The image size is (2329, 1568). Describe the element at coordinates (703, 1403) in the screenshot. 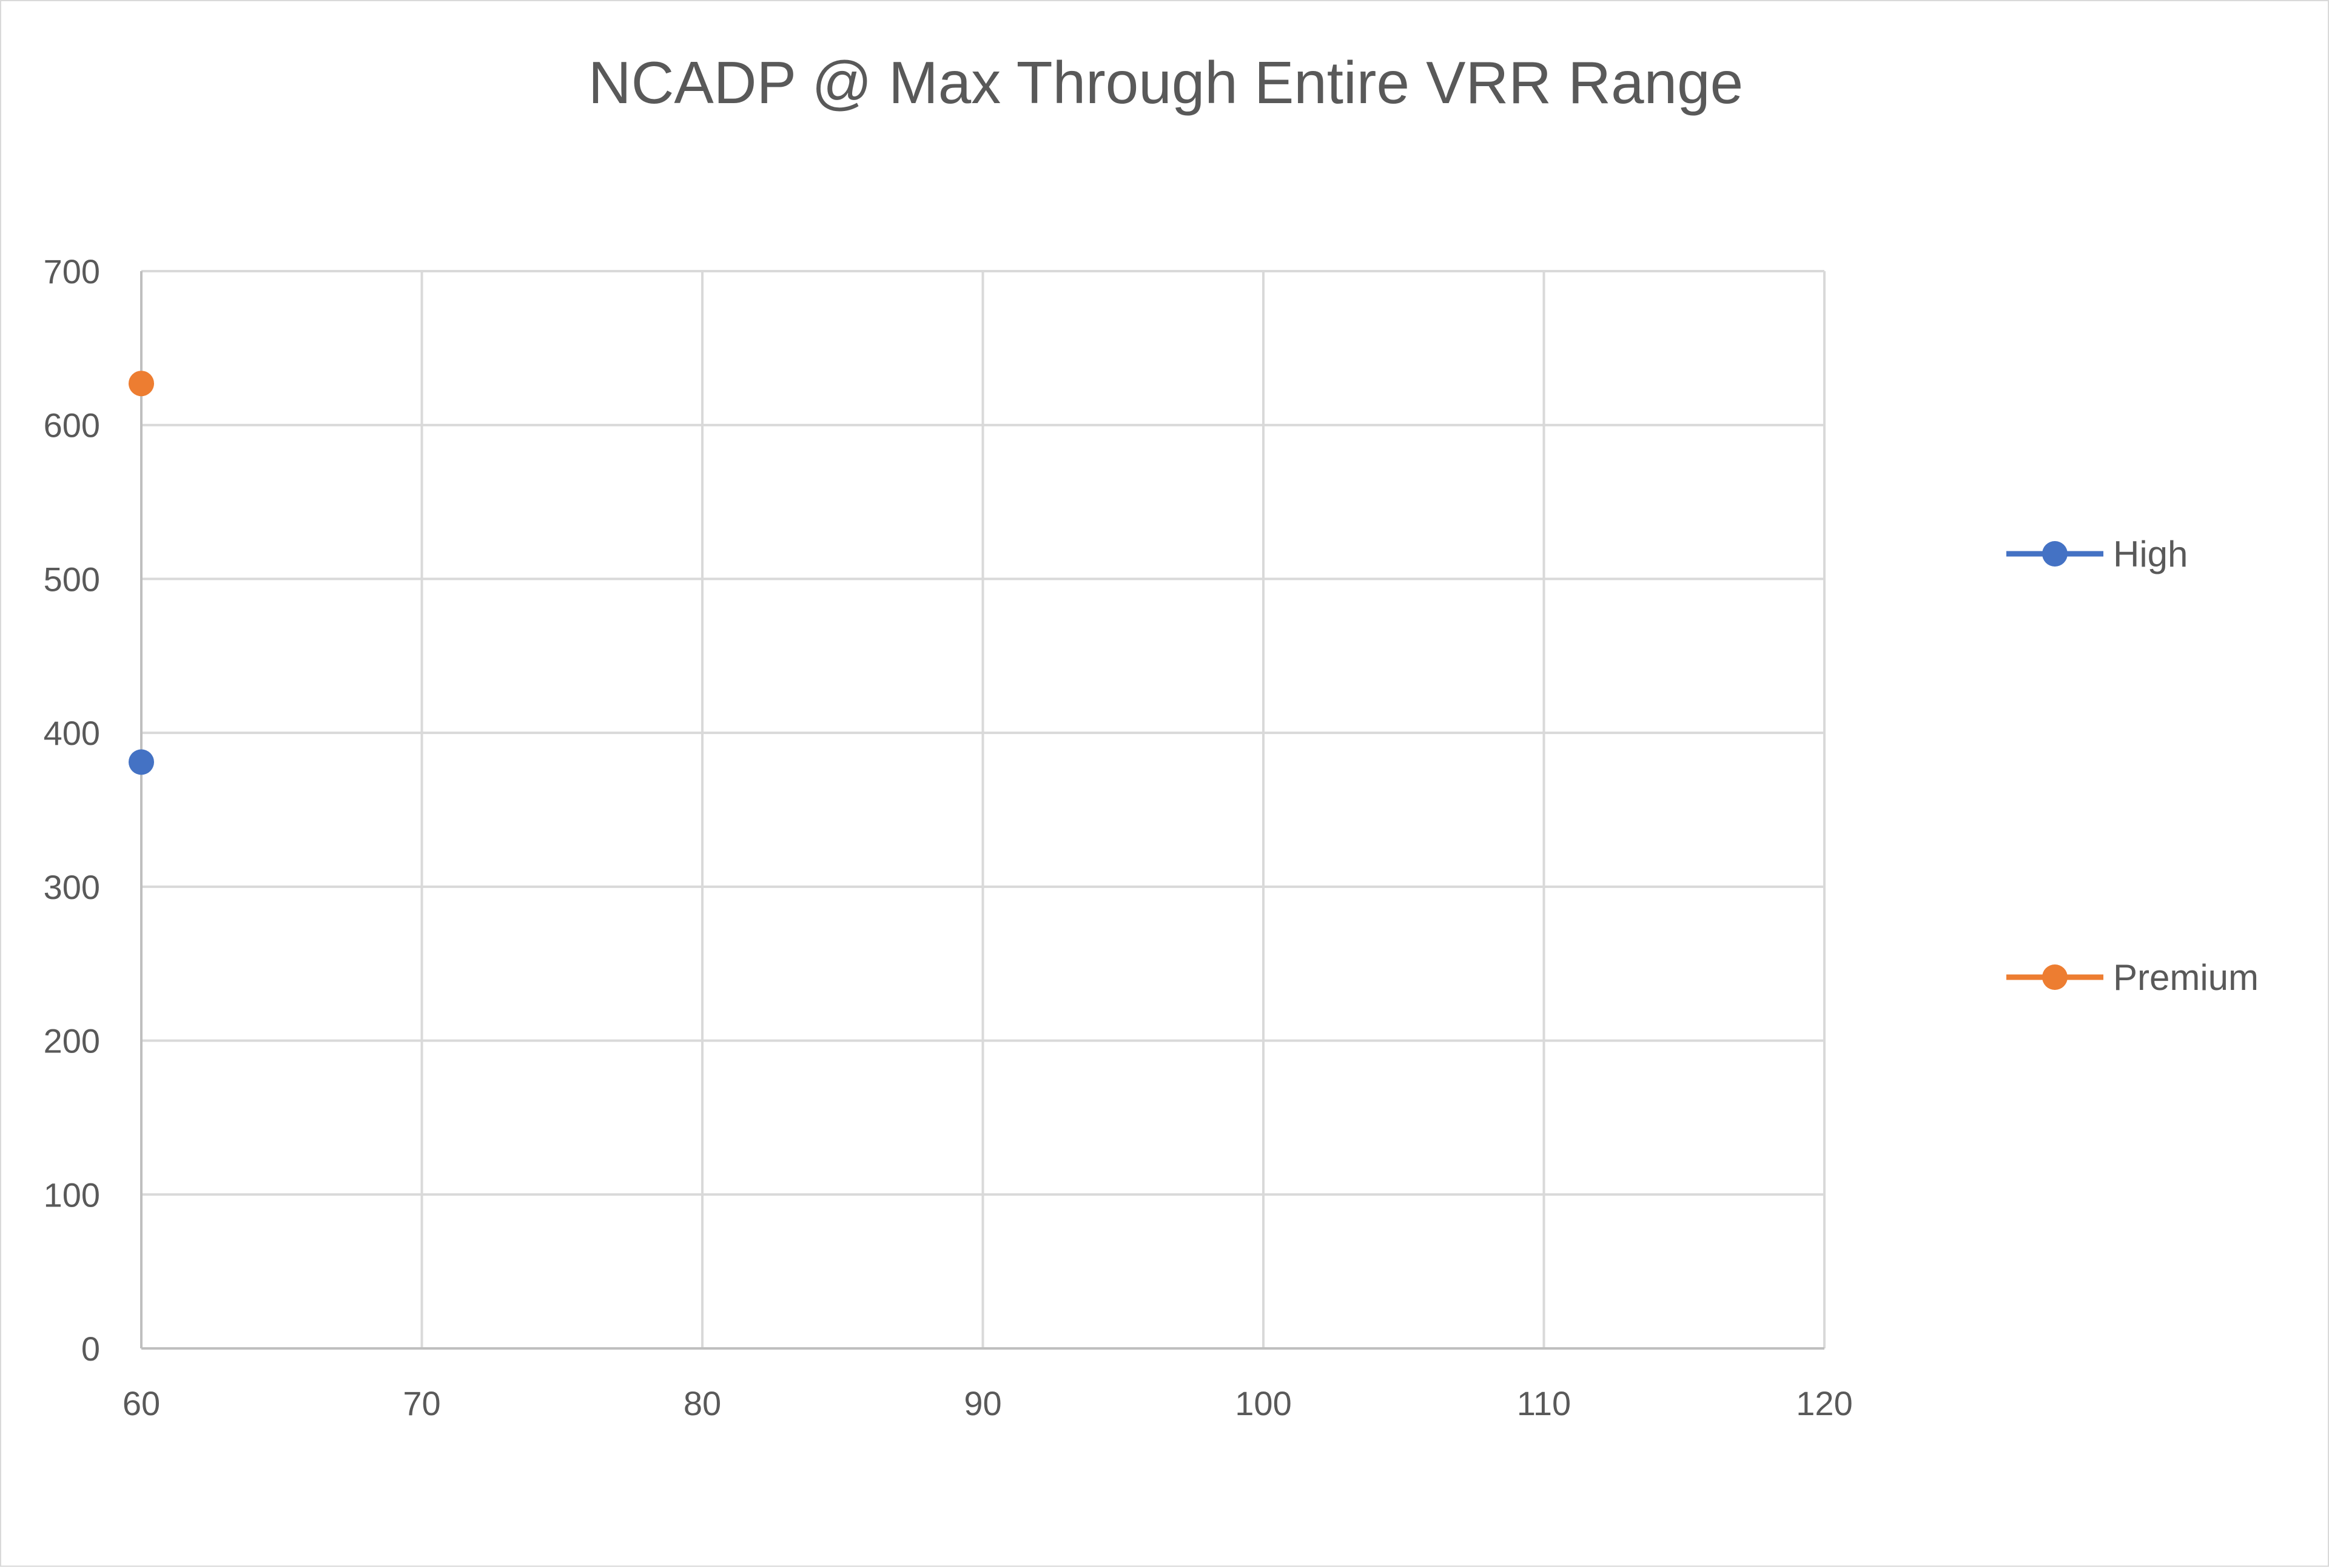

I see `x-tick-label: 80` at that location.